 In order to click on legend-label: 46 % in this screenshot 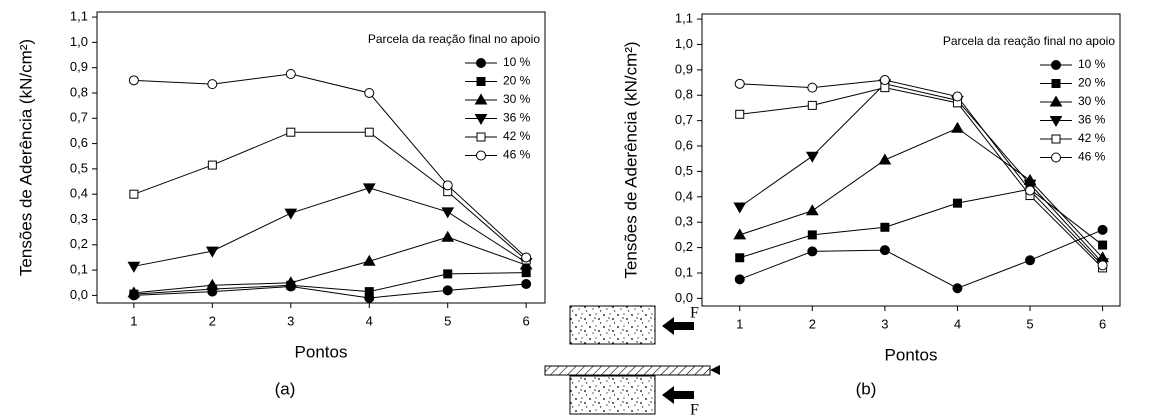, I will do `click(1092, 157)`.